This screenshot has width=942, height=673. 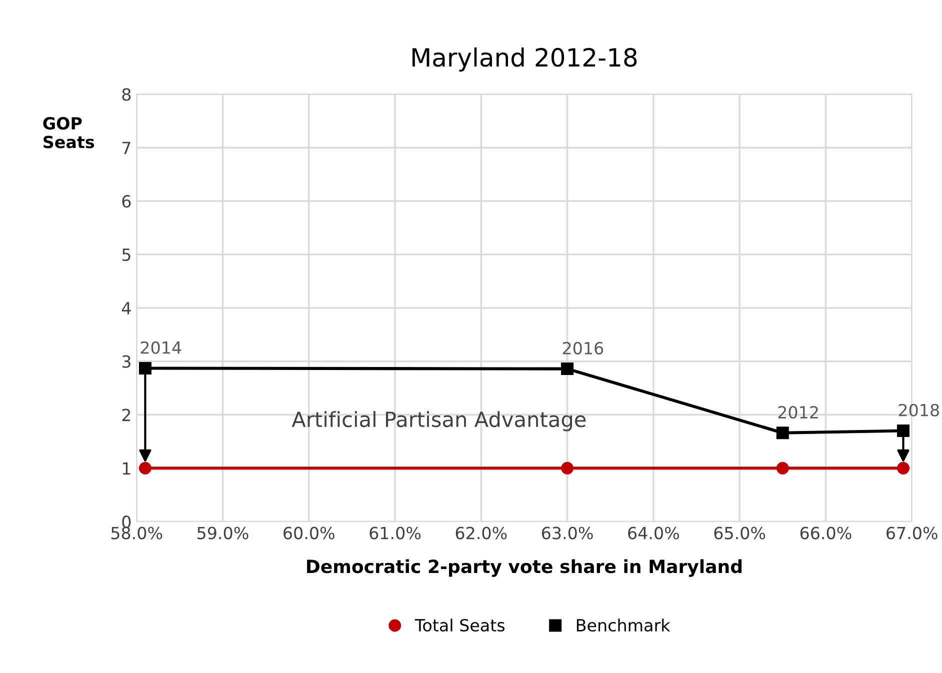 I want to click on annotation: 2018, so click(x=918, y=410).